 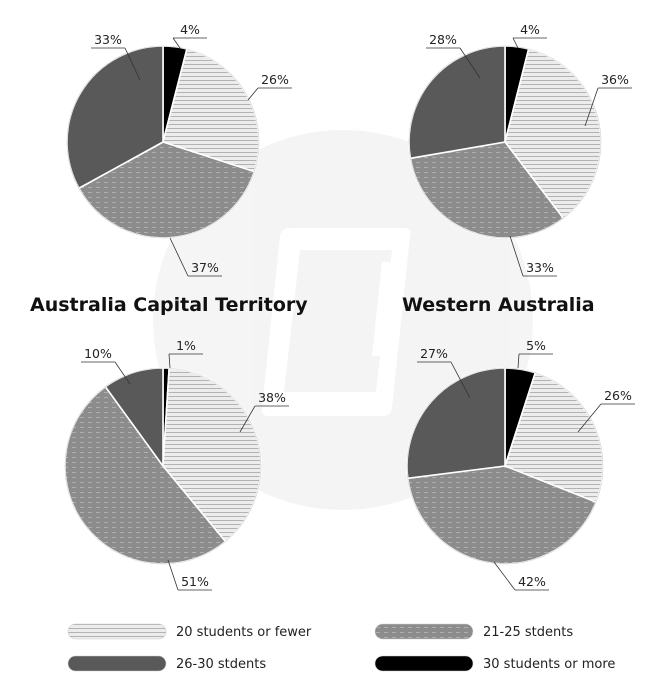 I want to click on legend-item-0: 20 students or fewer, so click(x=189, y=631).